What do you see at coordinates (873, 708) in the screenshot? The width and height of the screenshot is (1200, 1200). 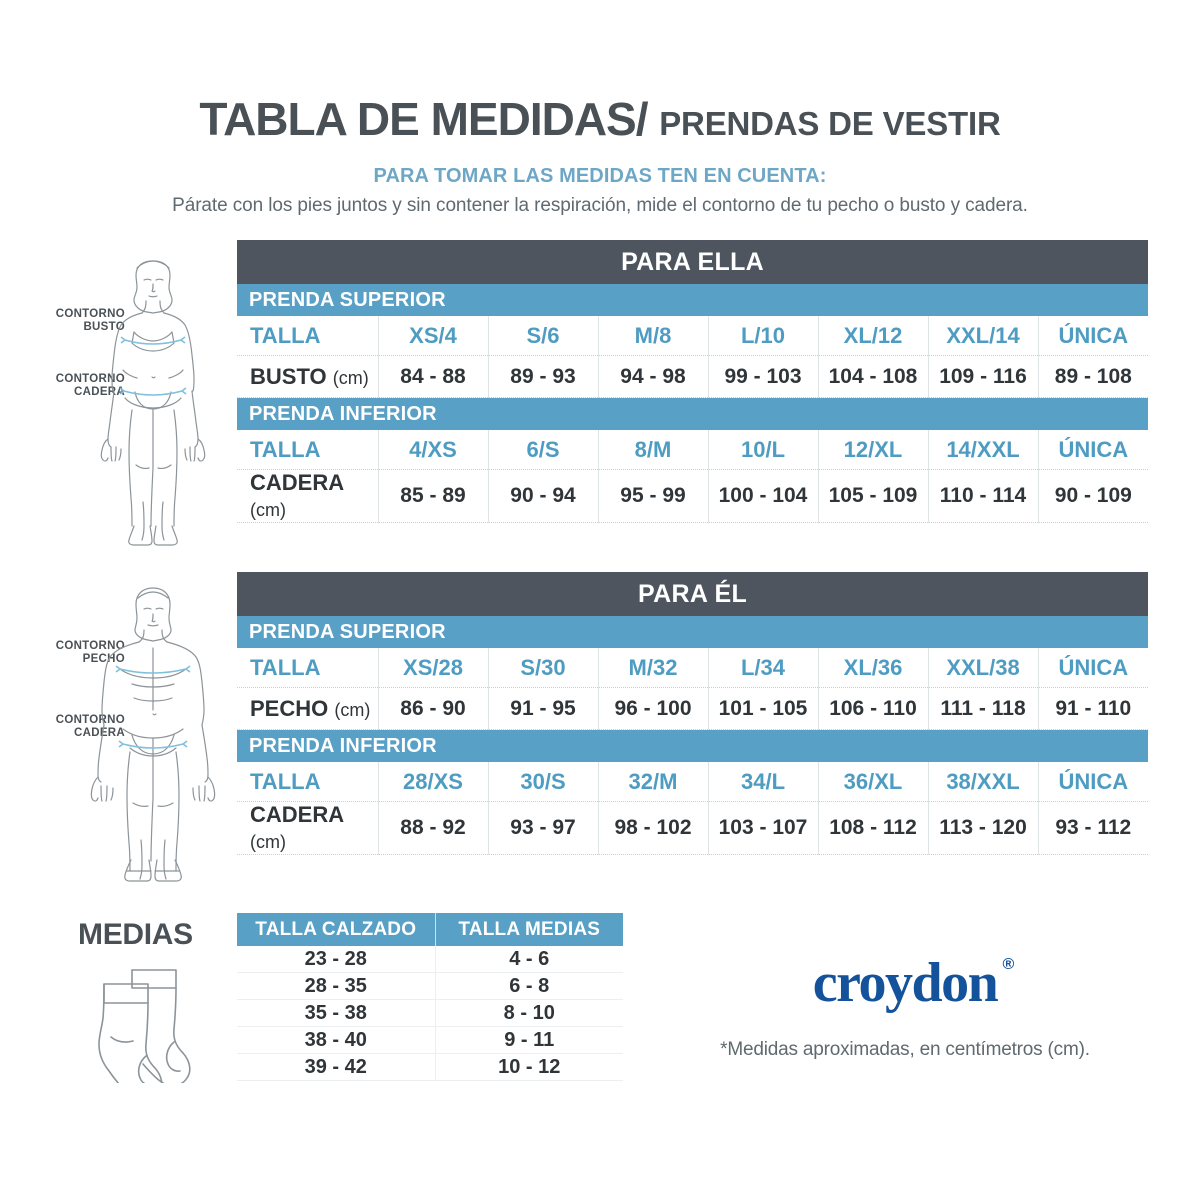 I see `value-cell: 106 - 110` at bounding box center [873, 708].